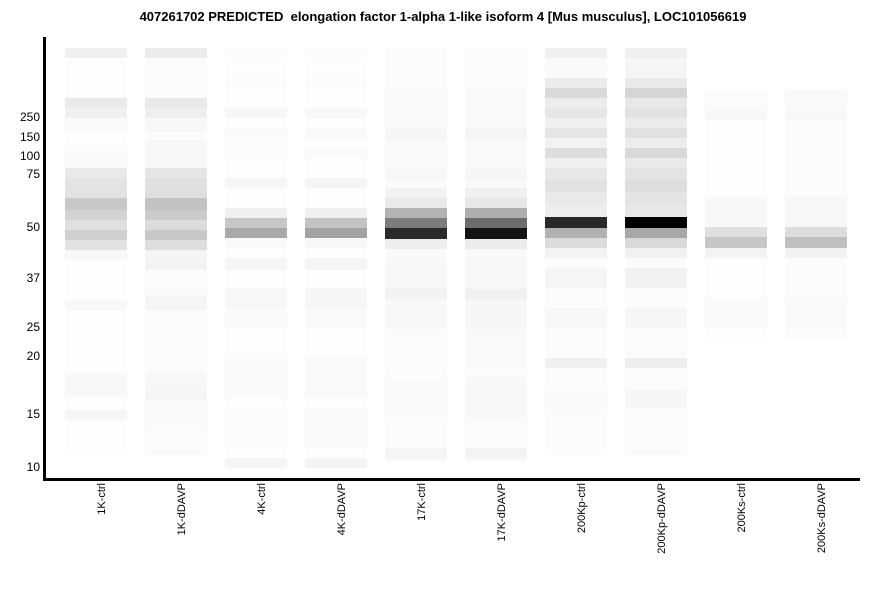 The height and width of the screenshot is (595, 886). I want to click on y-axis-tick-label: 10, so click(33, 467).